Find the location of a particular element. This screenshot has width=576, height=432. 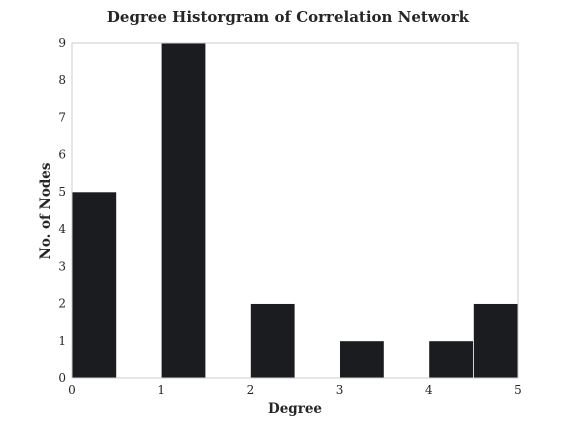

x-tick-labels: 0 1 2 3 4 5 is located at coordinates (295, 390).